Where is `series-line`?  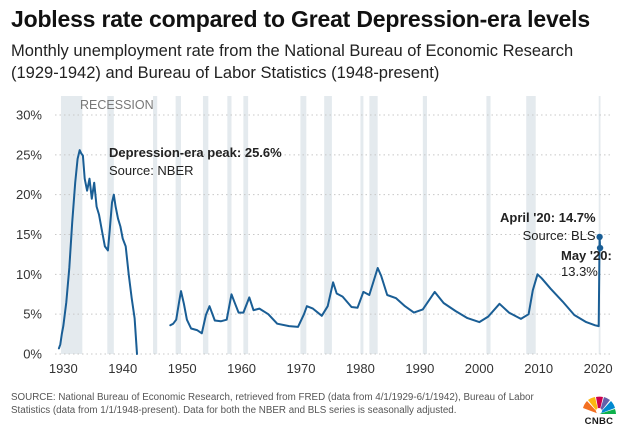
series-line is located at coordinates (97, 252).